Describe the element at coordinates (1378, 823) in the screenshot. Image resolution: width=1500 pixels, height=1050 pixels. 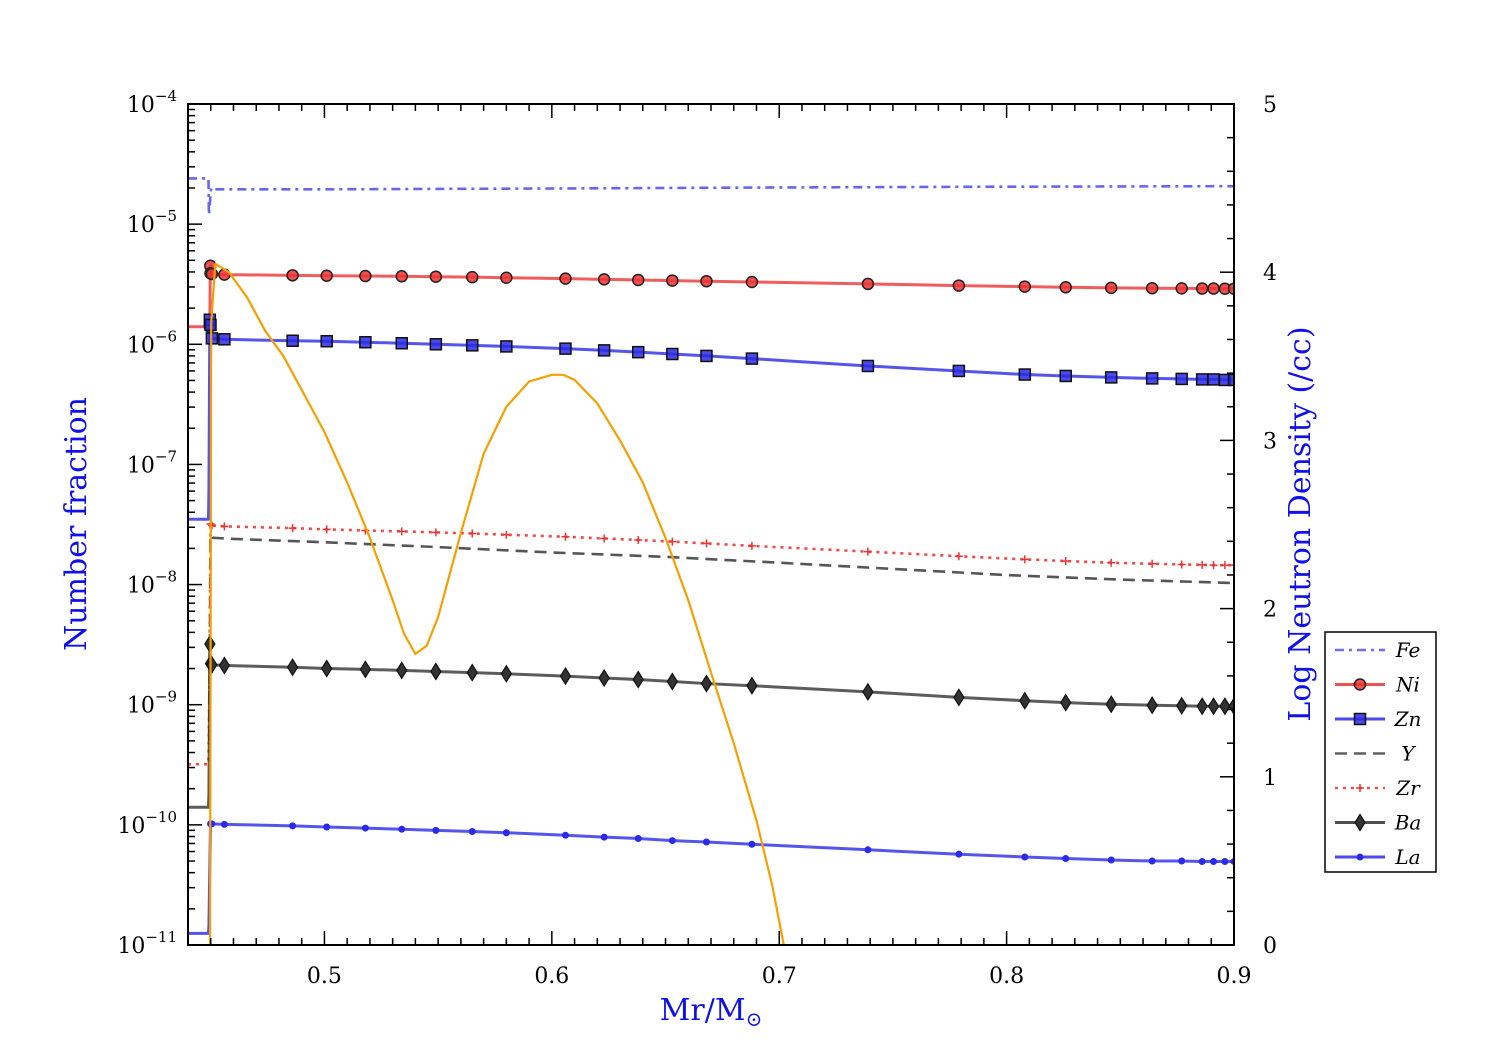
I see `legend-item-ba: Ba` at that location.